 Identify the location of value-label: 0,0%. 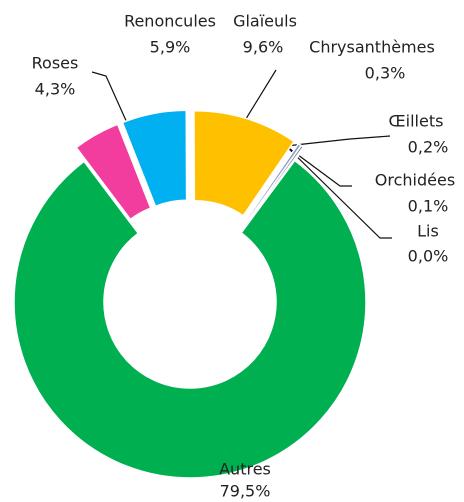
(428, 256).